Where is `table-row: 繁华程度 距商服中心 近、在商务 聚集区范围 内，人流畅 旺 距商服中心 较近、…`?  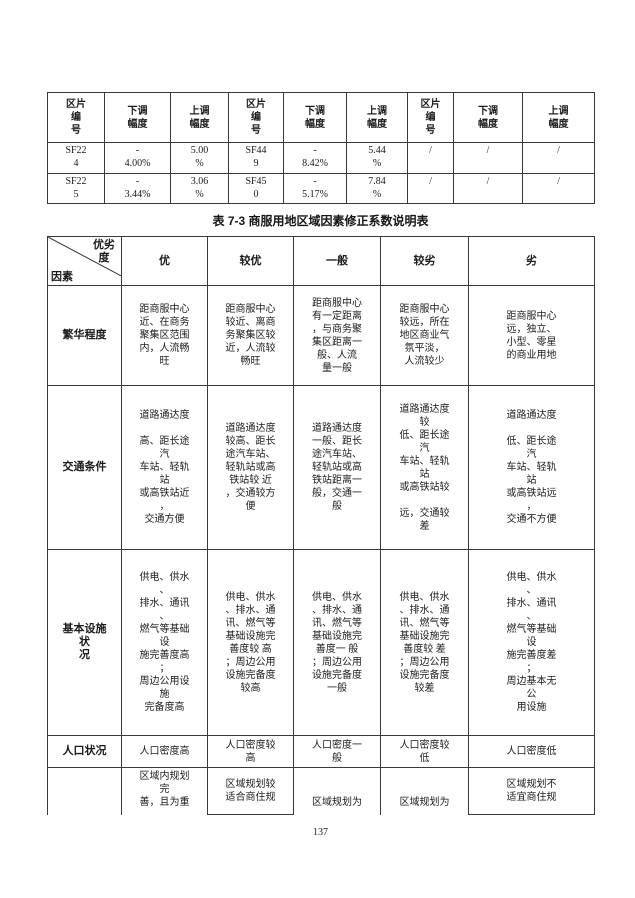
table-row: 繁华程度 距商服中心 近、在商务 聚集区范围 内，人流畅 旺 距商服中心 较近、… is located at coordinates (321, 335).